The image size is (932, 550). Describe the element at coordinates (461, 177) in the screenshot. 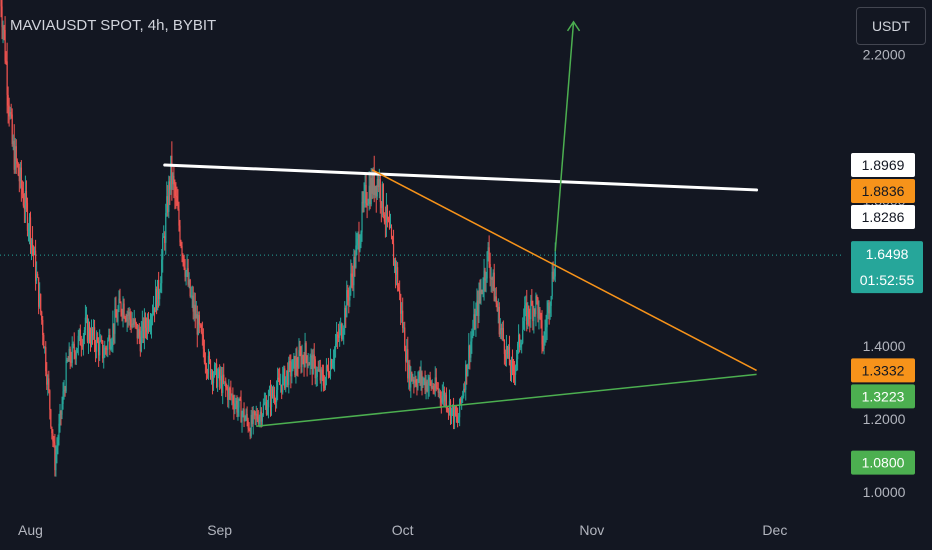

I see `resistance-trendline` at that location.